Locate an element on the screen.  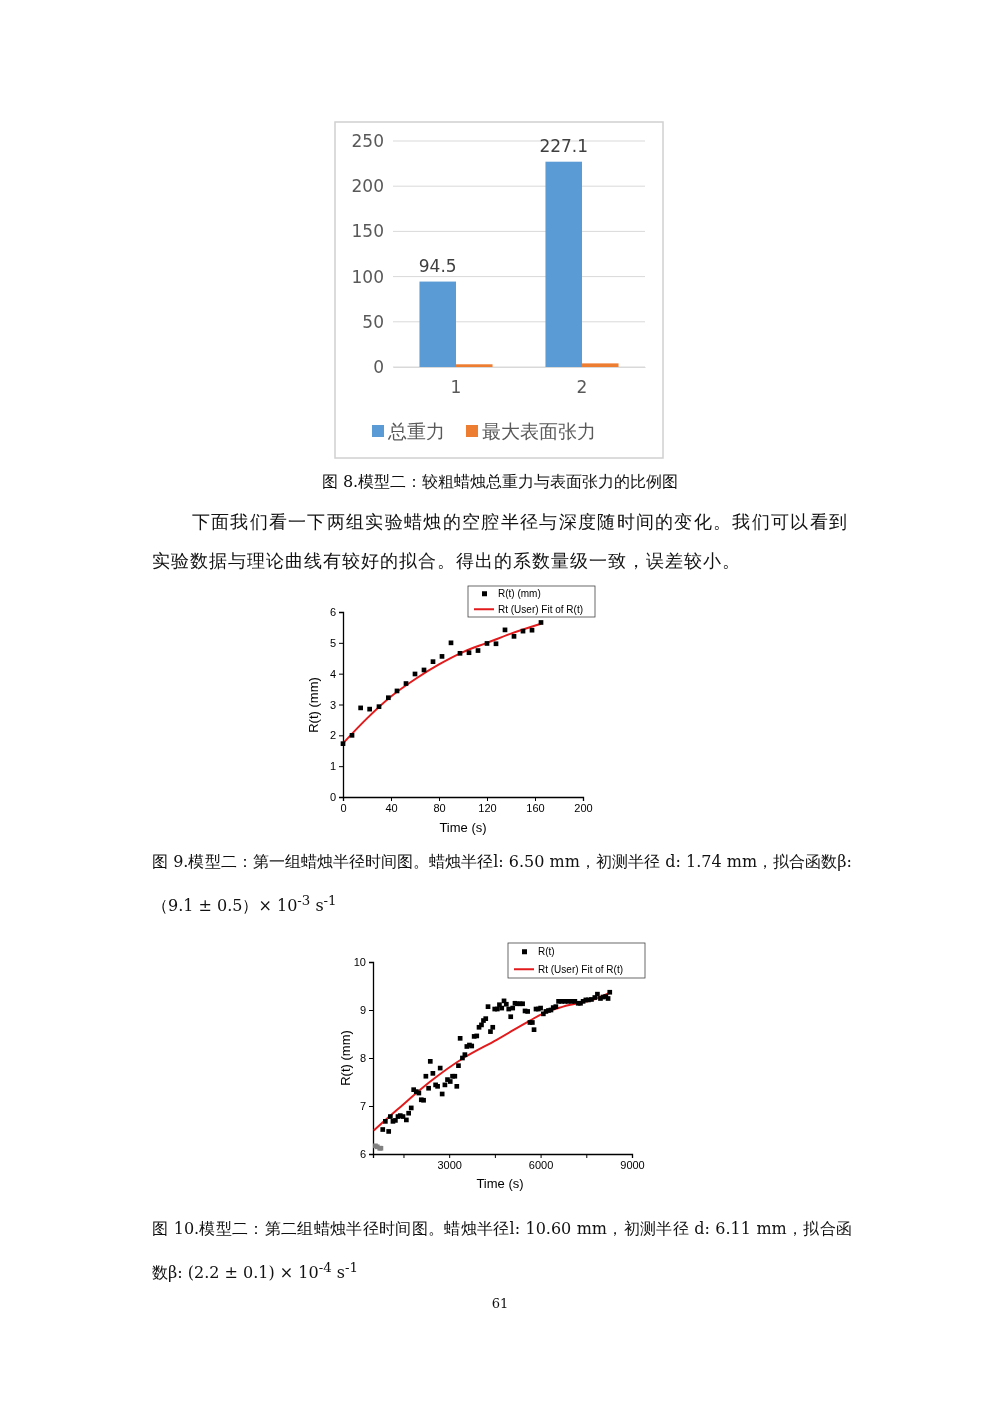
x-tick-label: 120 is located at coordinates (487, 807).